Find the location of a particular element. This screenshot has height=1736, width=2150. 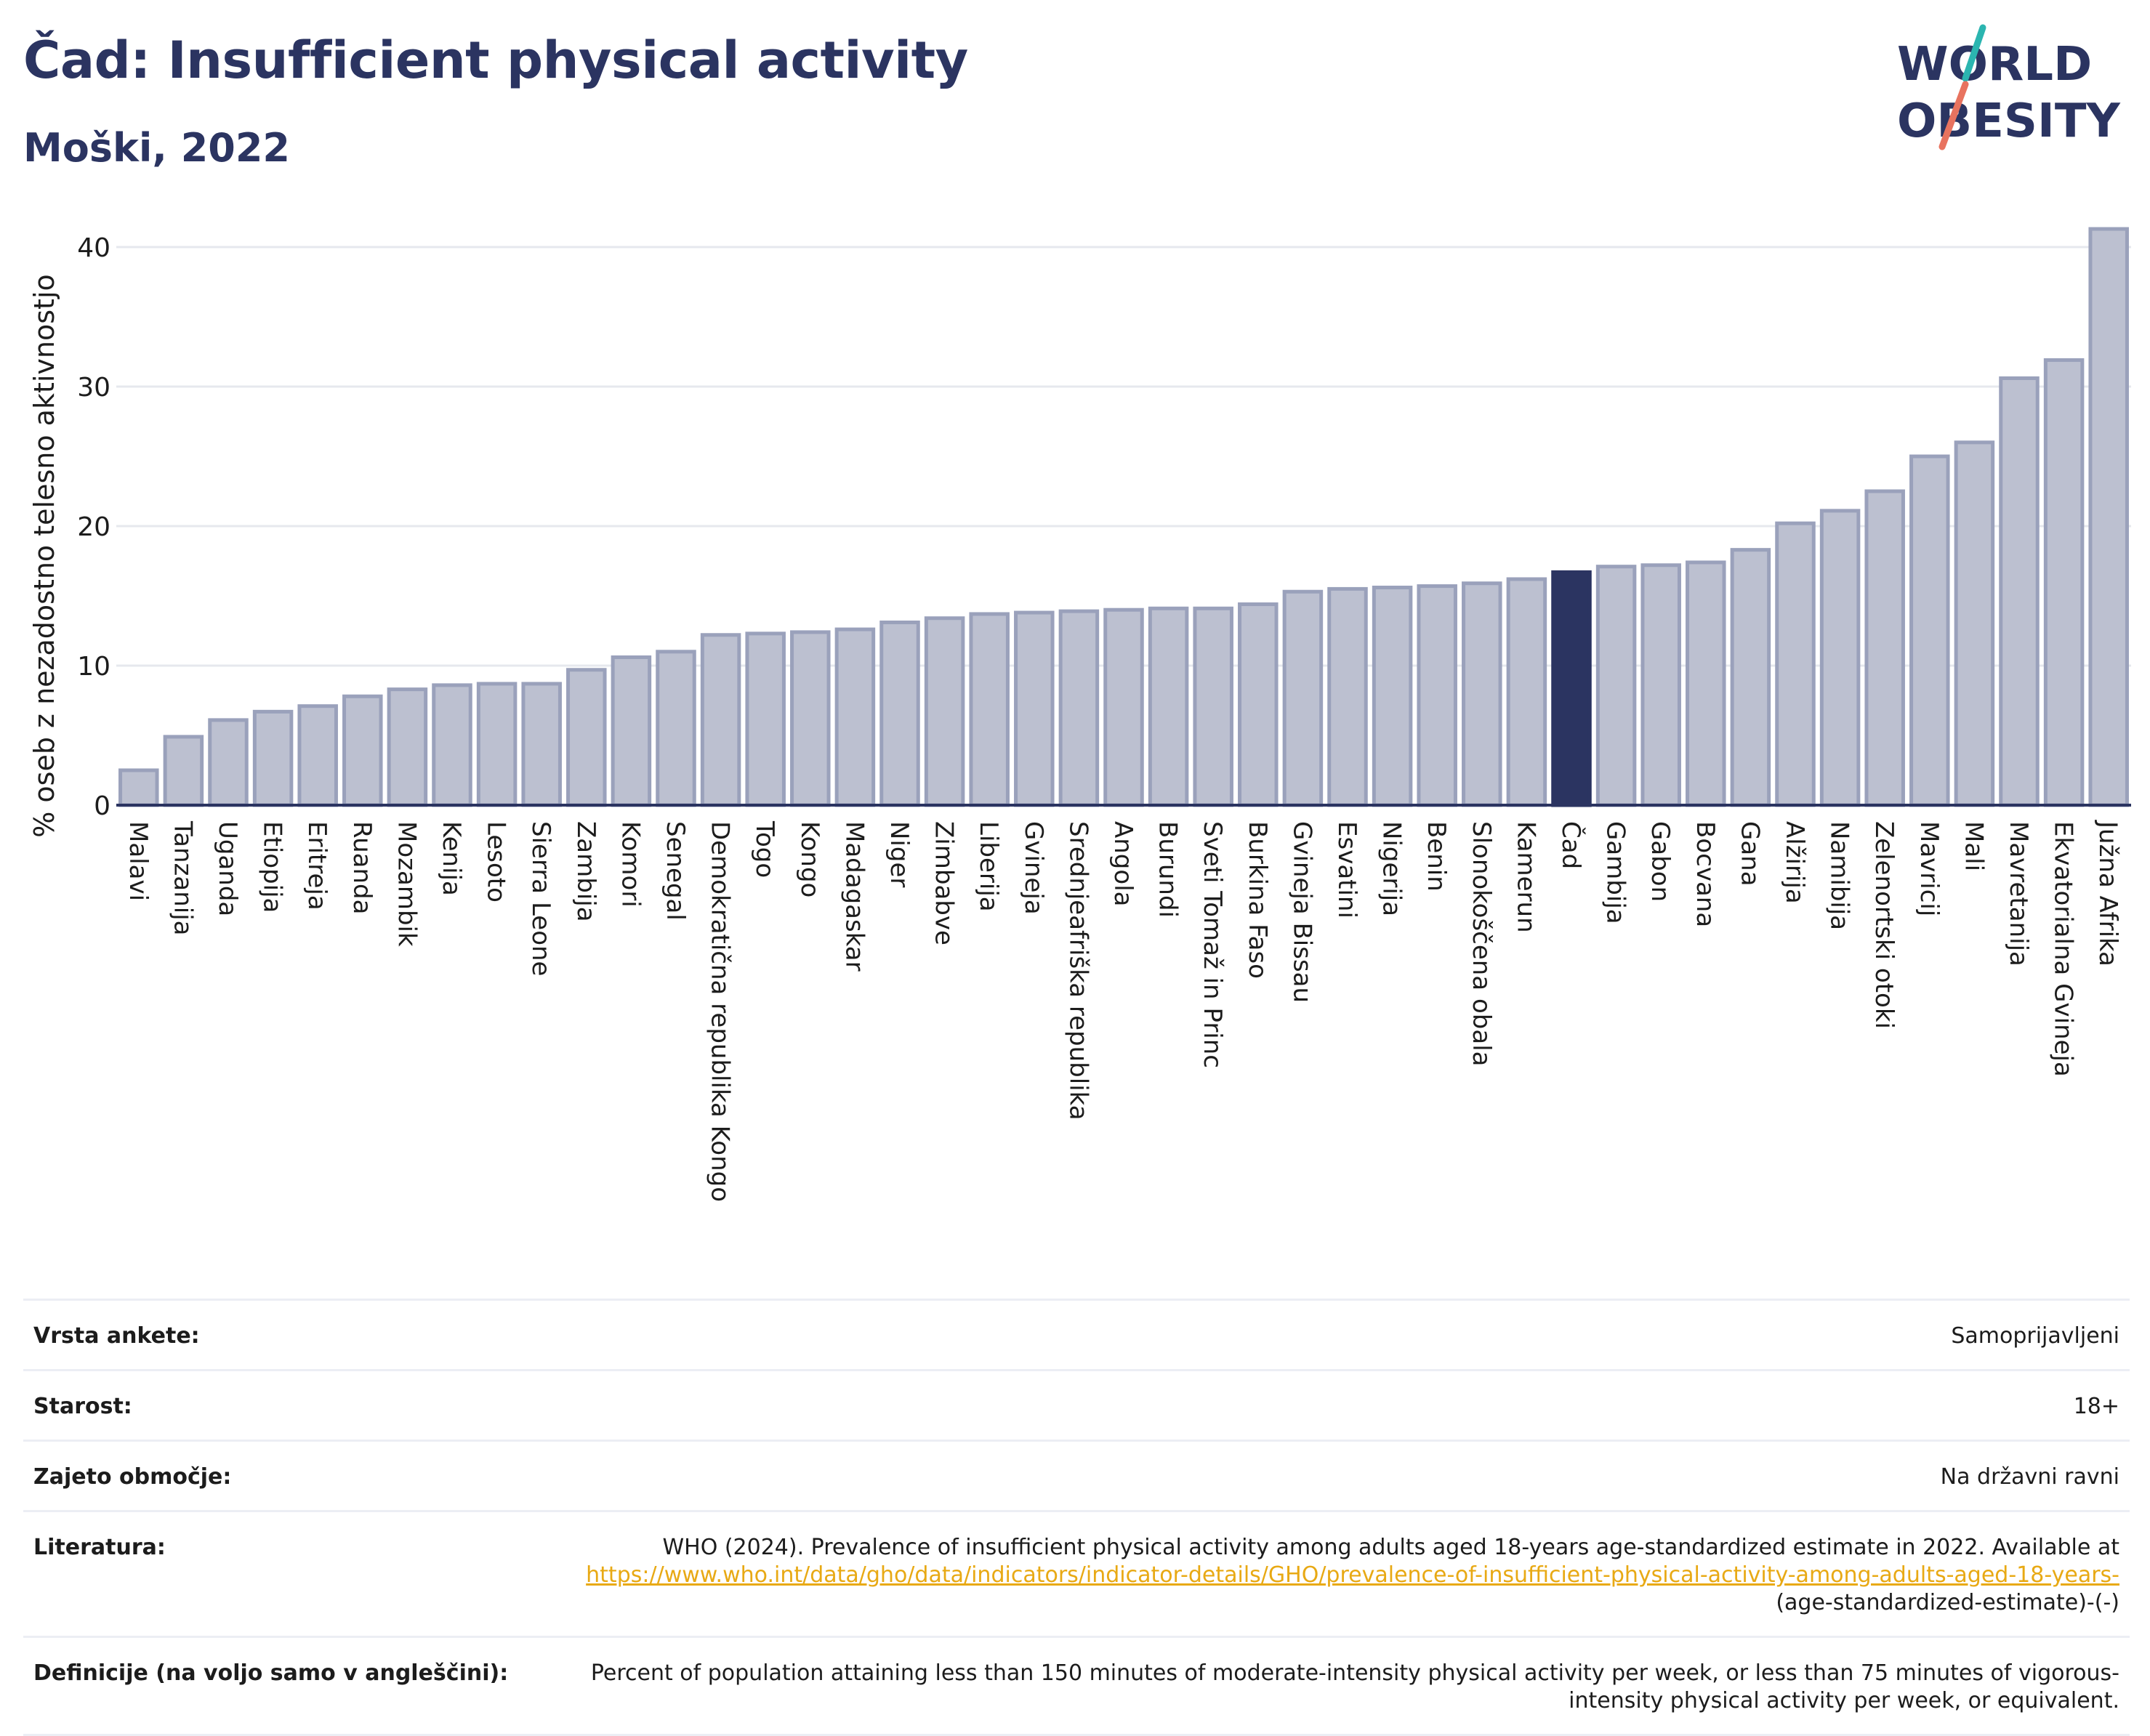

meta-label: Zajeto območje: is located at coordinates (132, 1477).